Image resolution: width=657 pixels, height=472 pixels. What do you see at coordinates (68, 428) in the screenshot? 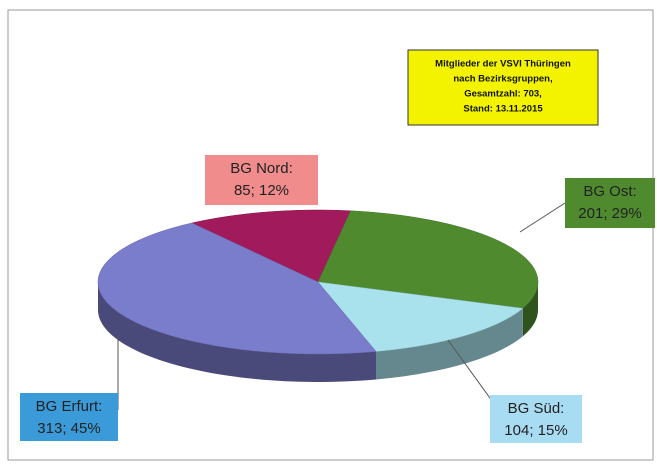
I see `label-value: 313; 45%` at bounding box center [68, 428].